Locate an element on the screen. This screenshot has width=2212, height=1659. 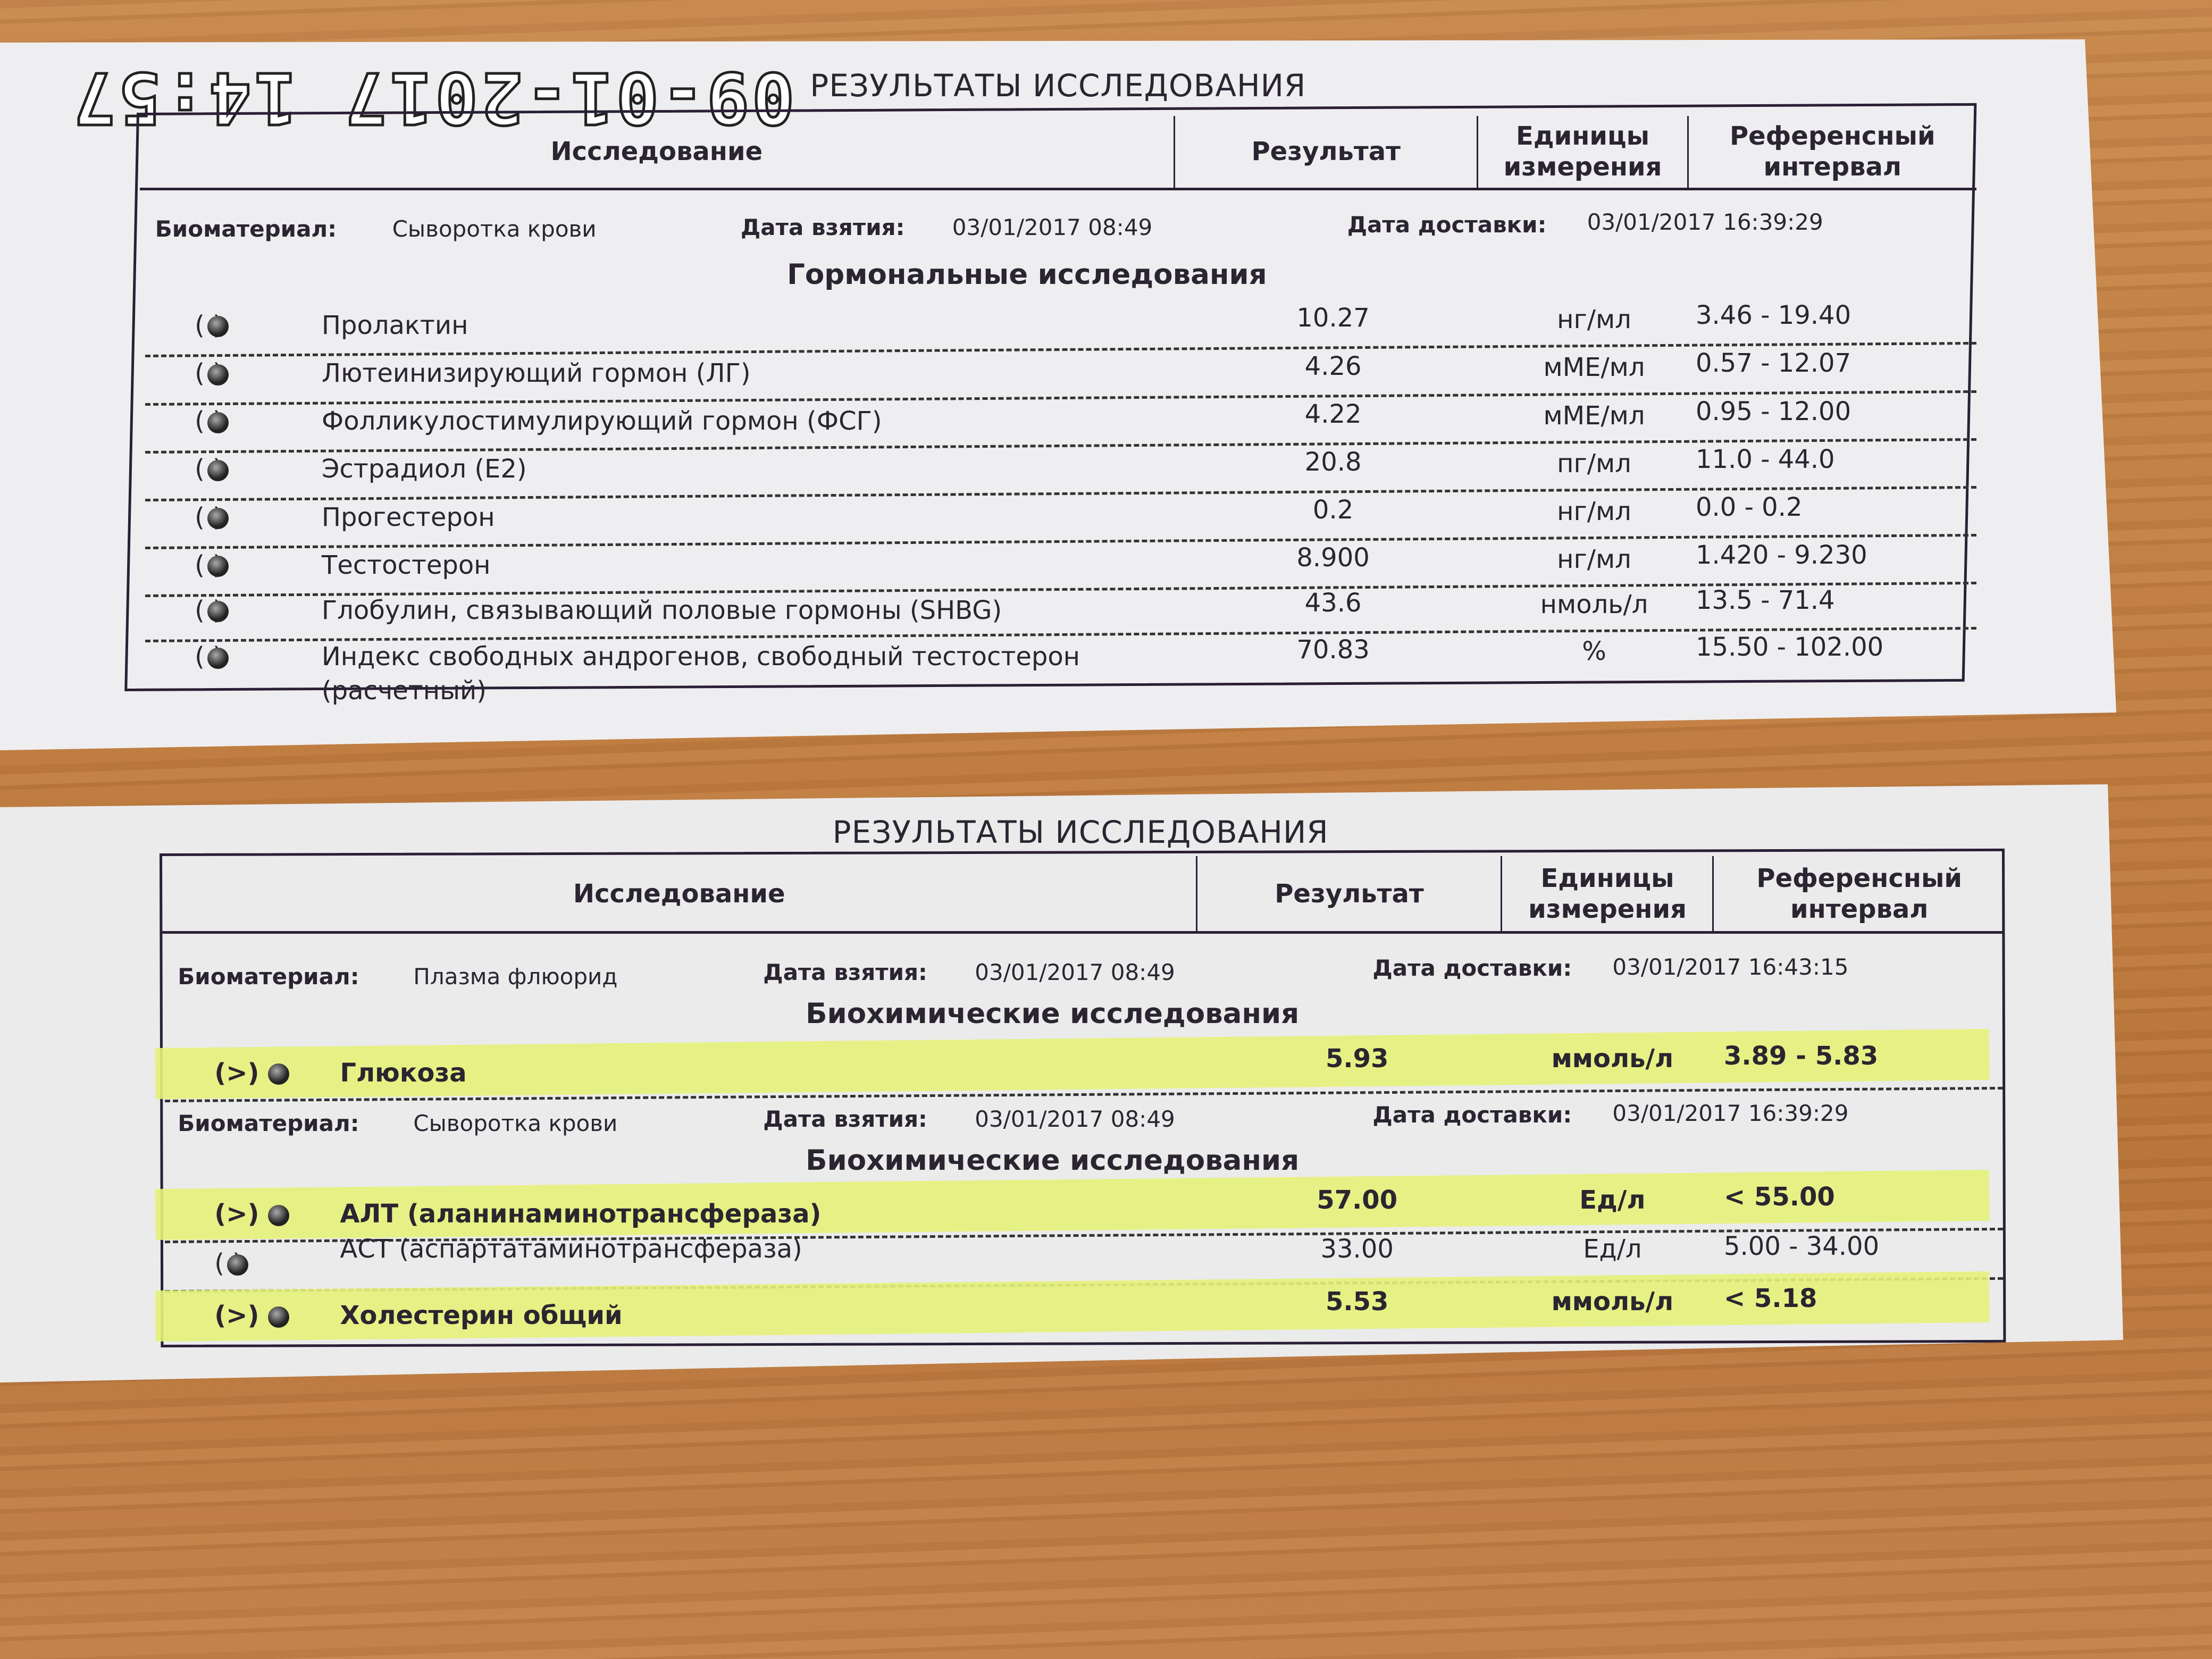
test-unit: % is located at coordinates (1594, 651).